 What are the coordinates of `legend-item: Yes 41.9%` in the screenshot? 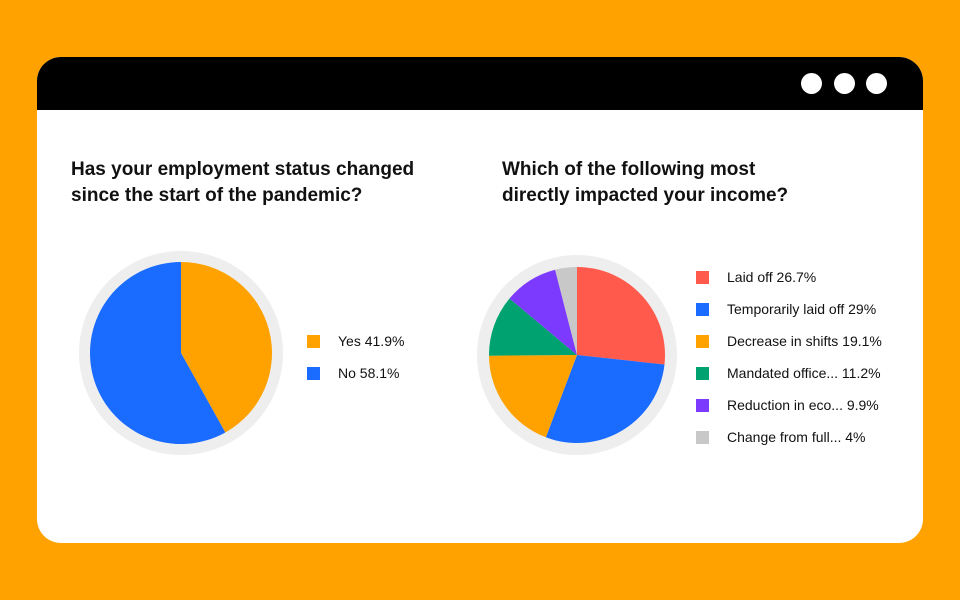 It's located at (355, 349).